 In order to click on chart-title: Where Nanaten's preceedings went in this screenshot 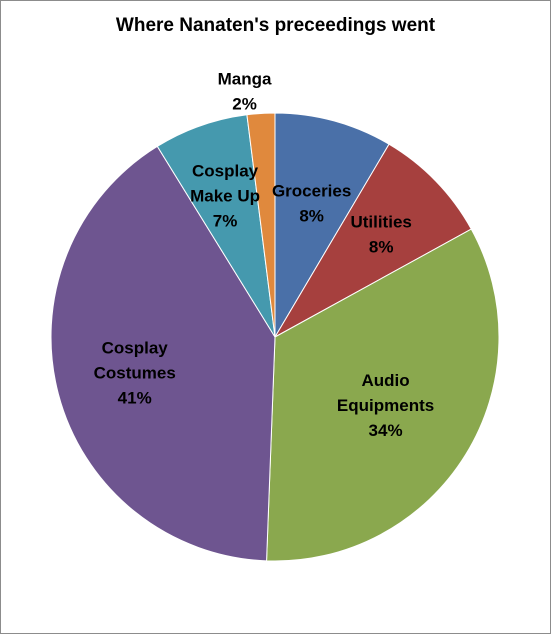, I will do `click(275, 25)`.